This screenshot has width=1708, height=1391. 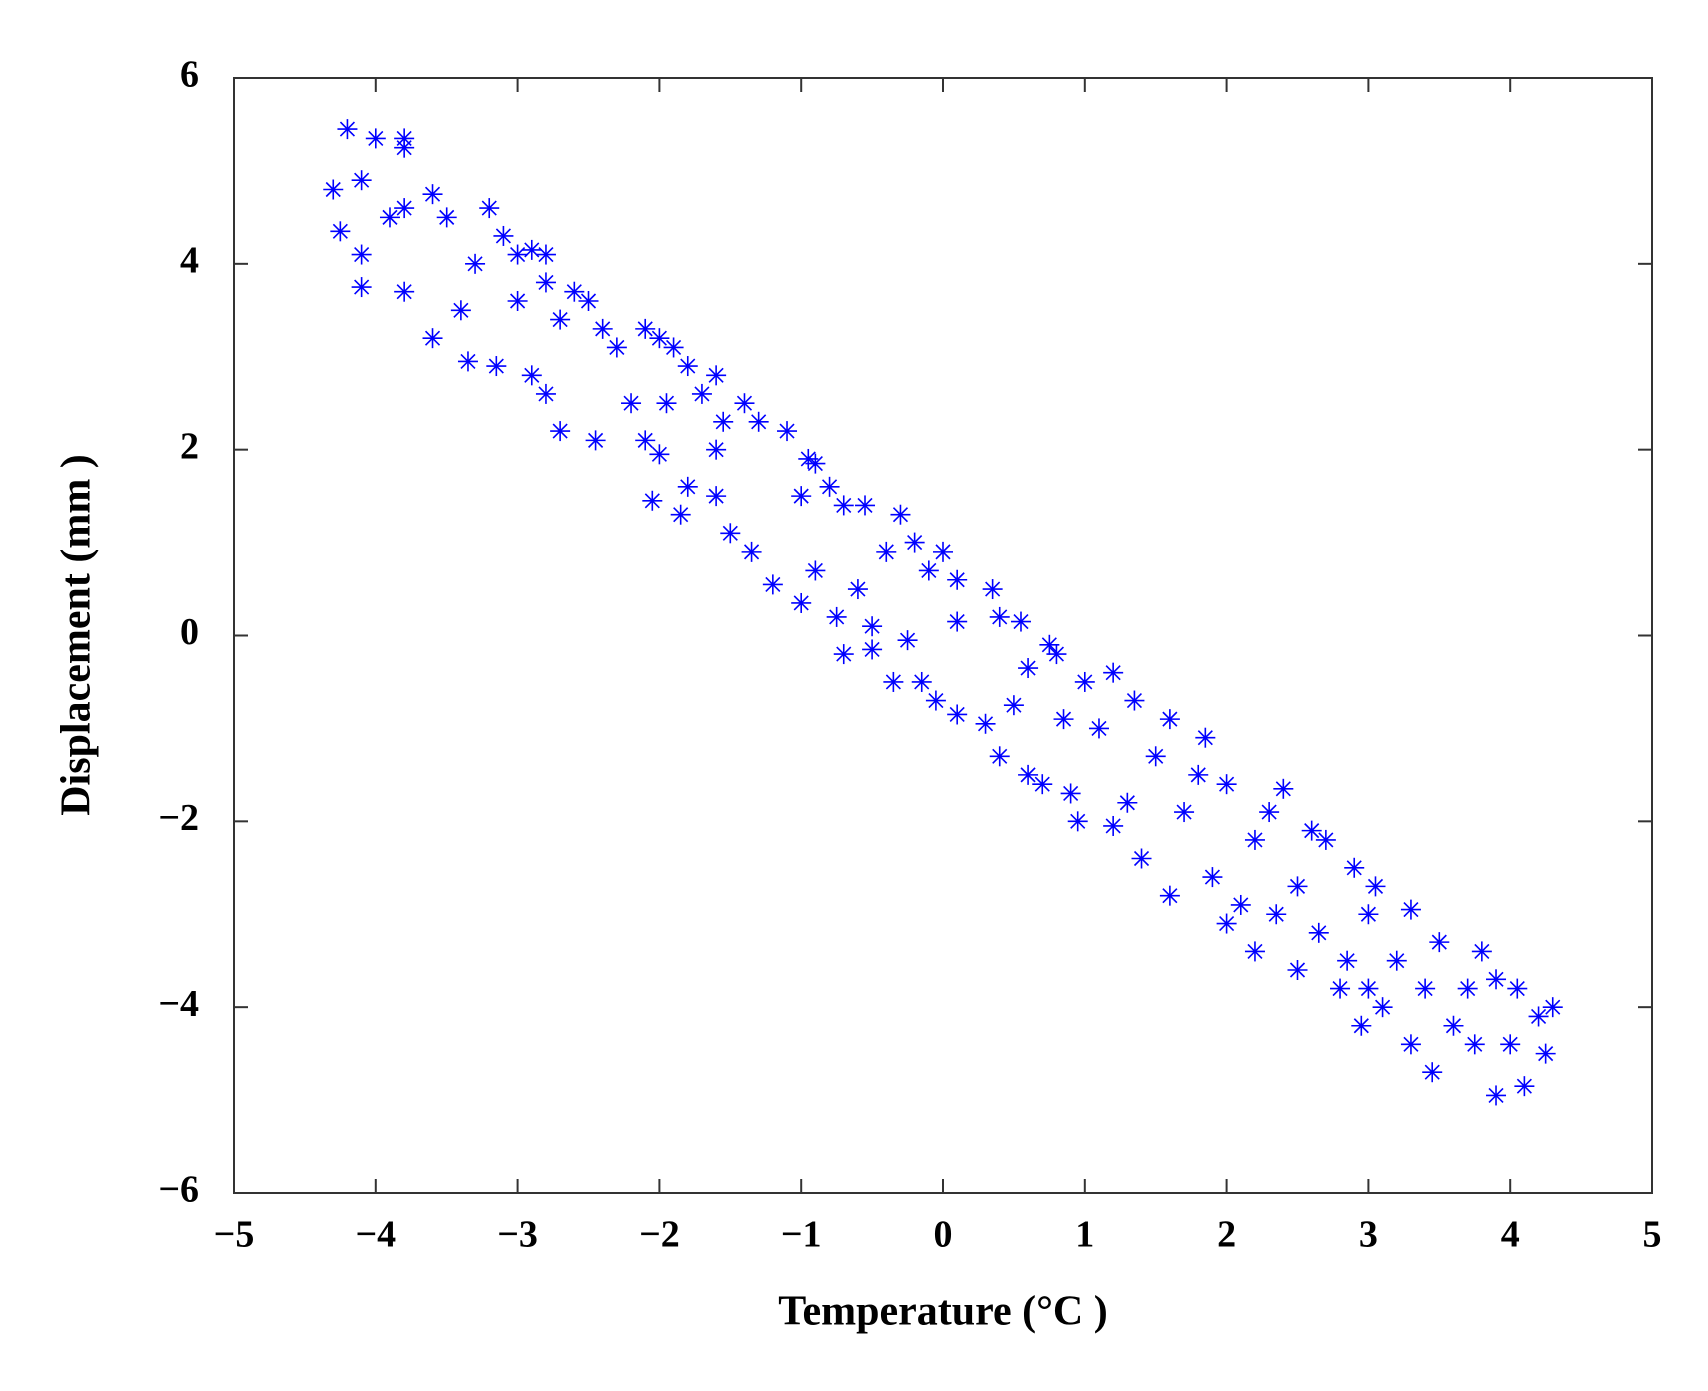 I want to click on x-tick-label: 0, so click(x=943, y=1235).